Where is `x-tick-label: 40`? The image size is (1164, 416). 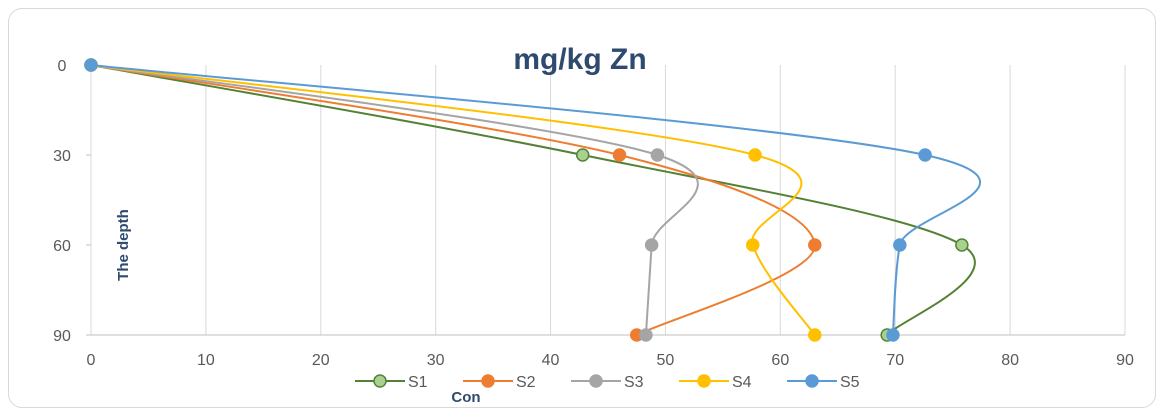 x-tick-label: 40 is located at coordinates (551, 360).